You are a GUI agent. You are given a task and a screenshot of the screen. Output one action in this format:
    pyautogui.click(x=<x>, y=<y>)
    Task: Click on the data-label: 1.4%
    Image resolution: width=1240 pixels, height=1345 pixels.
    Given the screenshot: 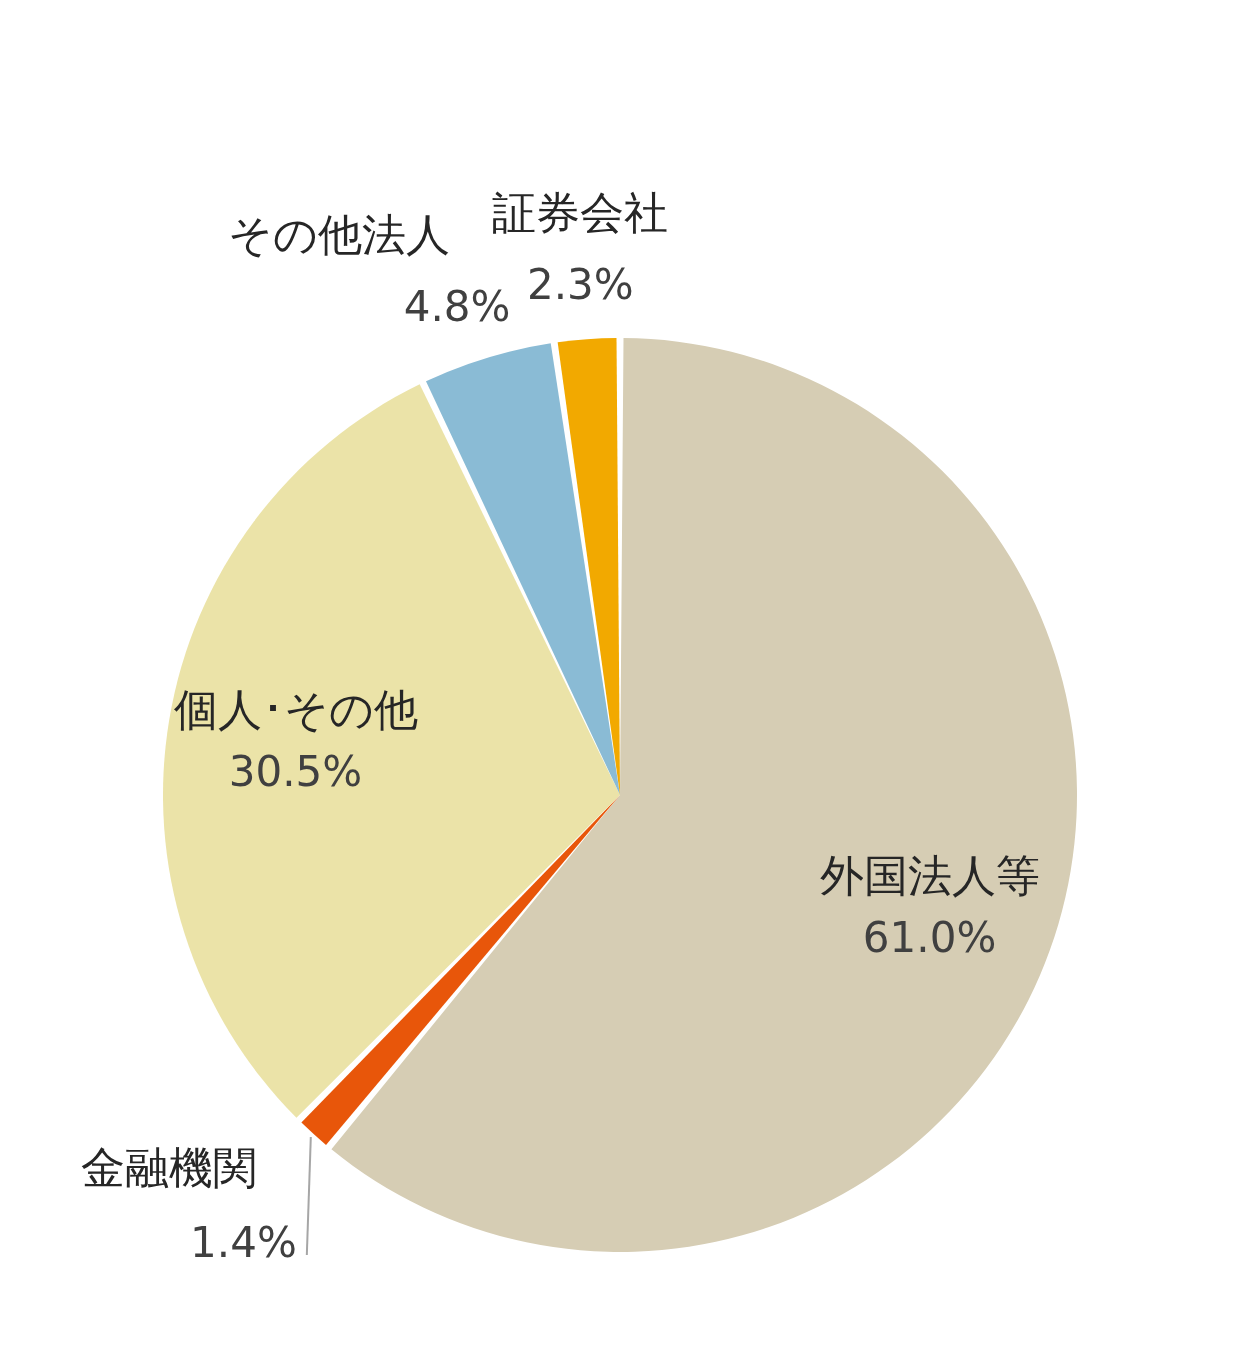 What is the action you would take?
    pyautogui.click(x=243, y=1243)
    